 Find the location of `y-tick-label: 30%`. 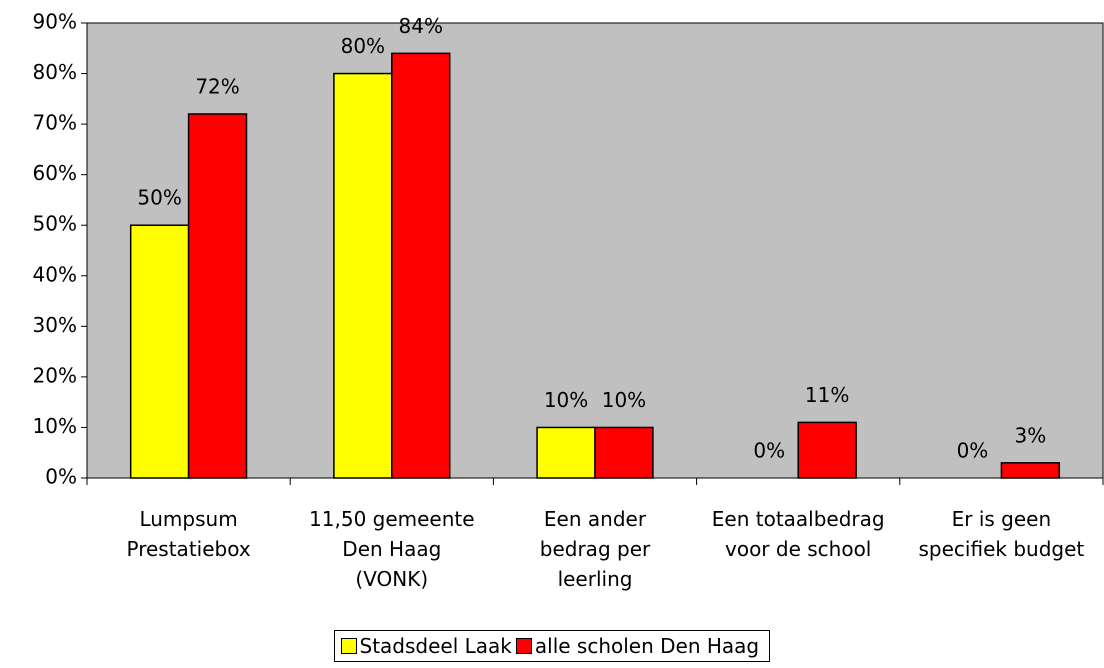

y-tick-label: 30% is located at coordinates (55, 325).